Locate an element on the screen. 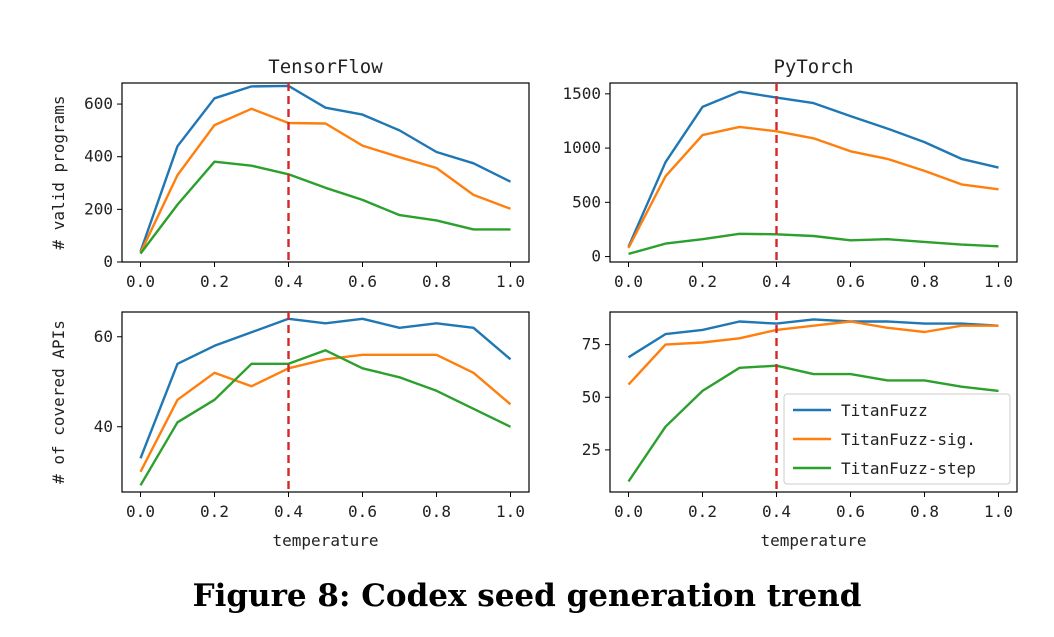  legend-box is located at coordinates (897, 439).